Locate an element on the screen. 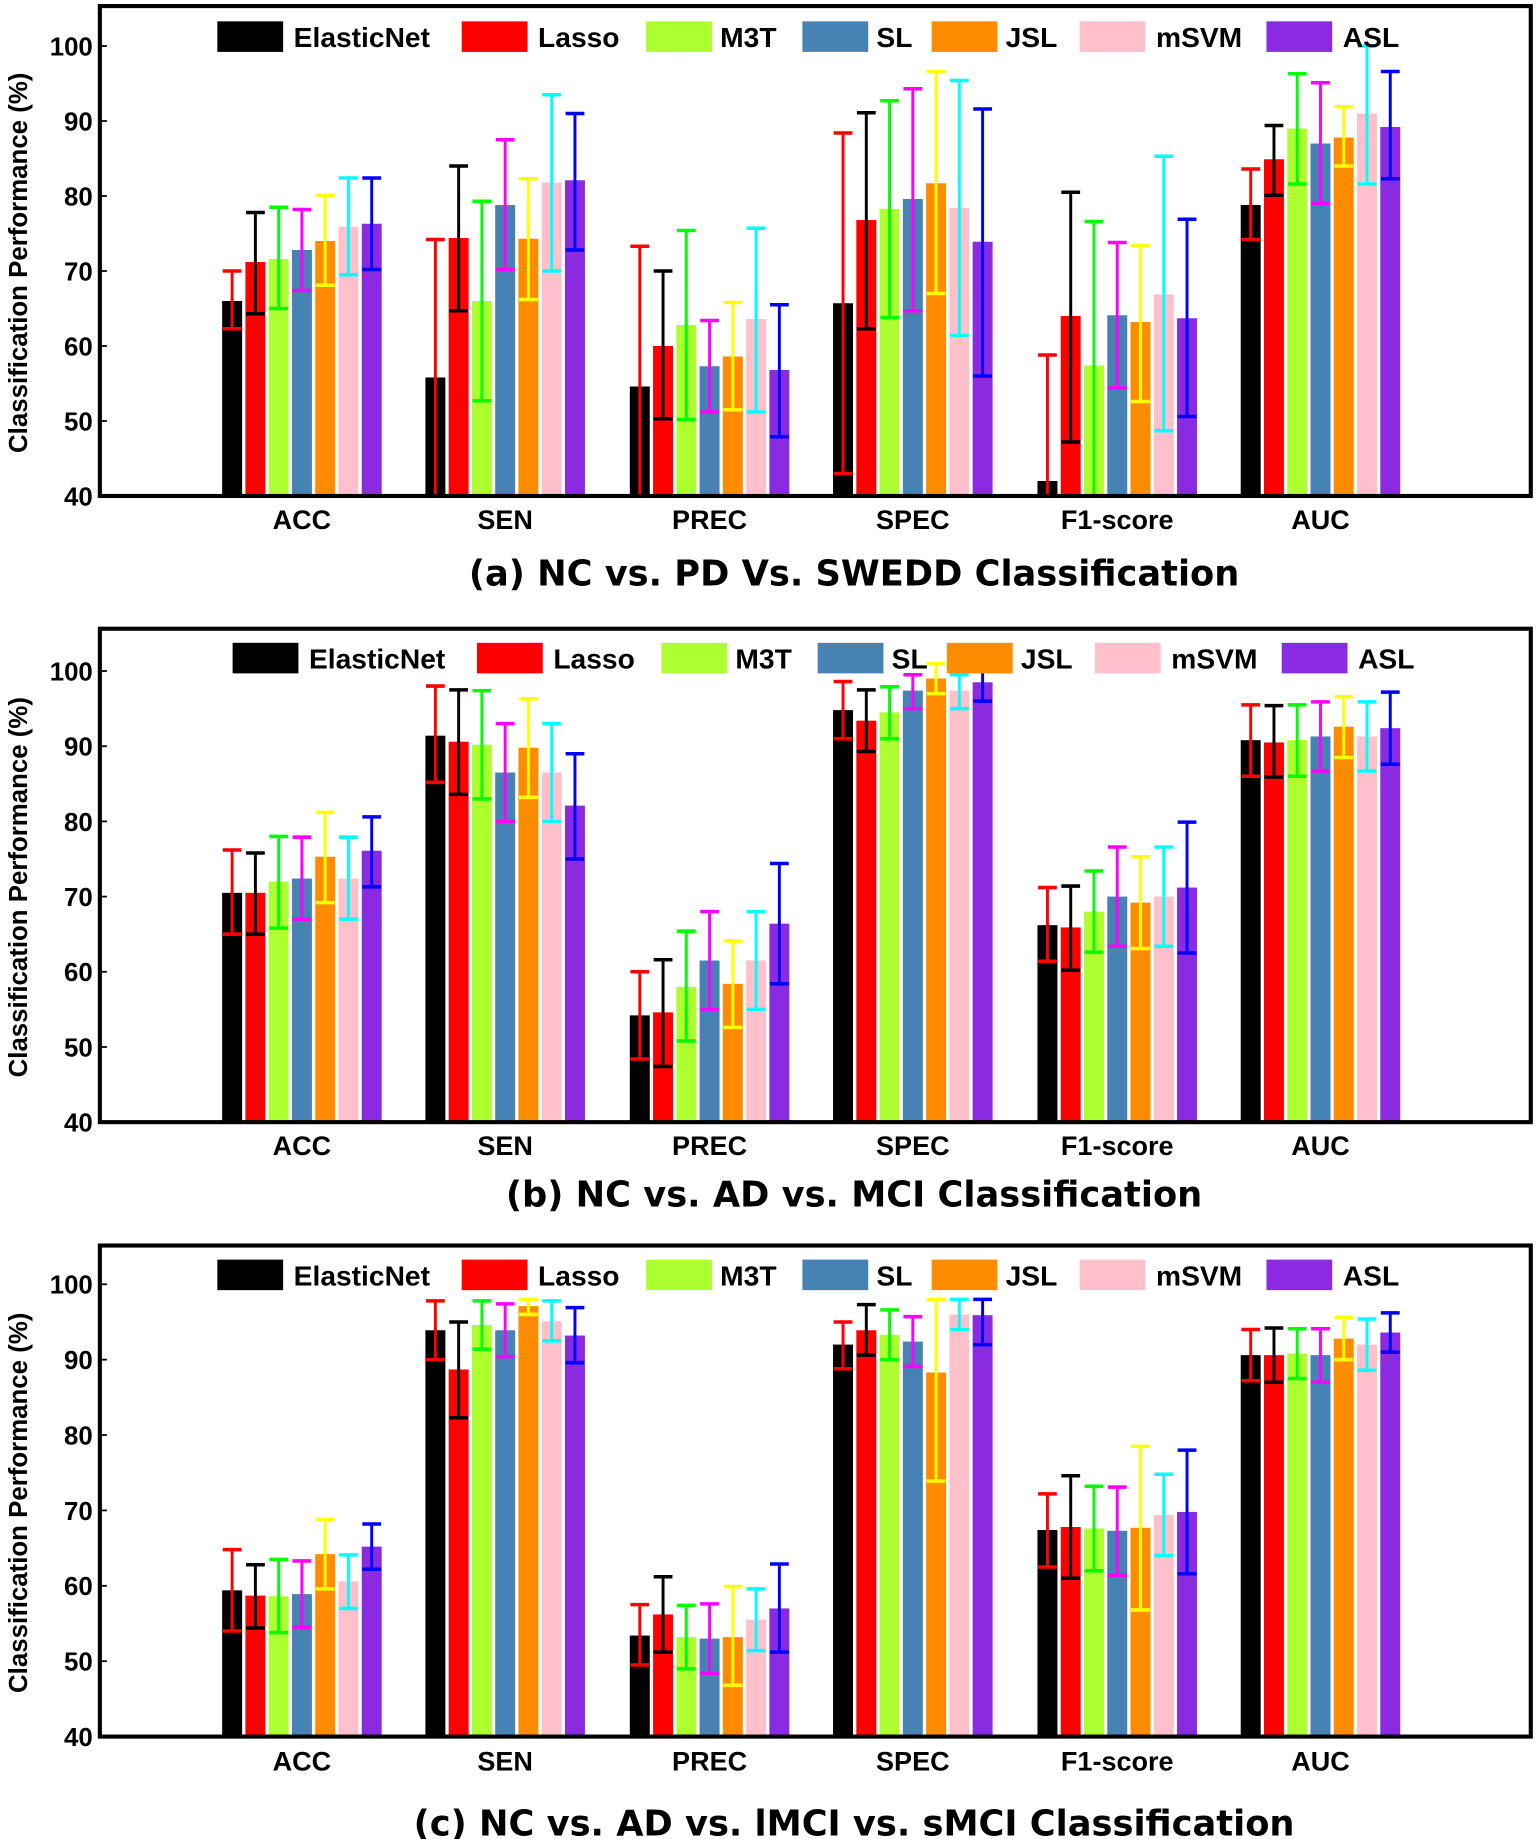  error-bar-Lasso-ACC is located at coordinates (255, 893).